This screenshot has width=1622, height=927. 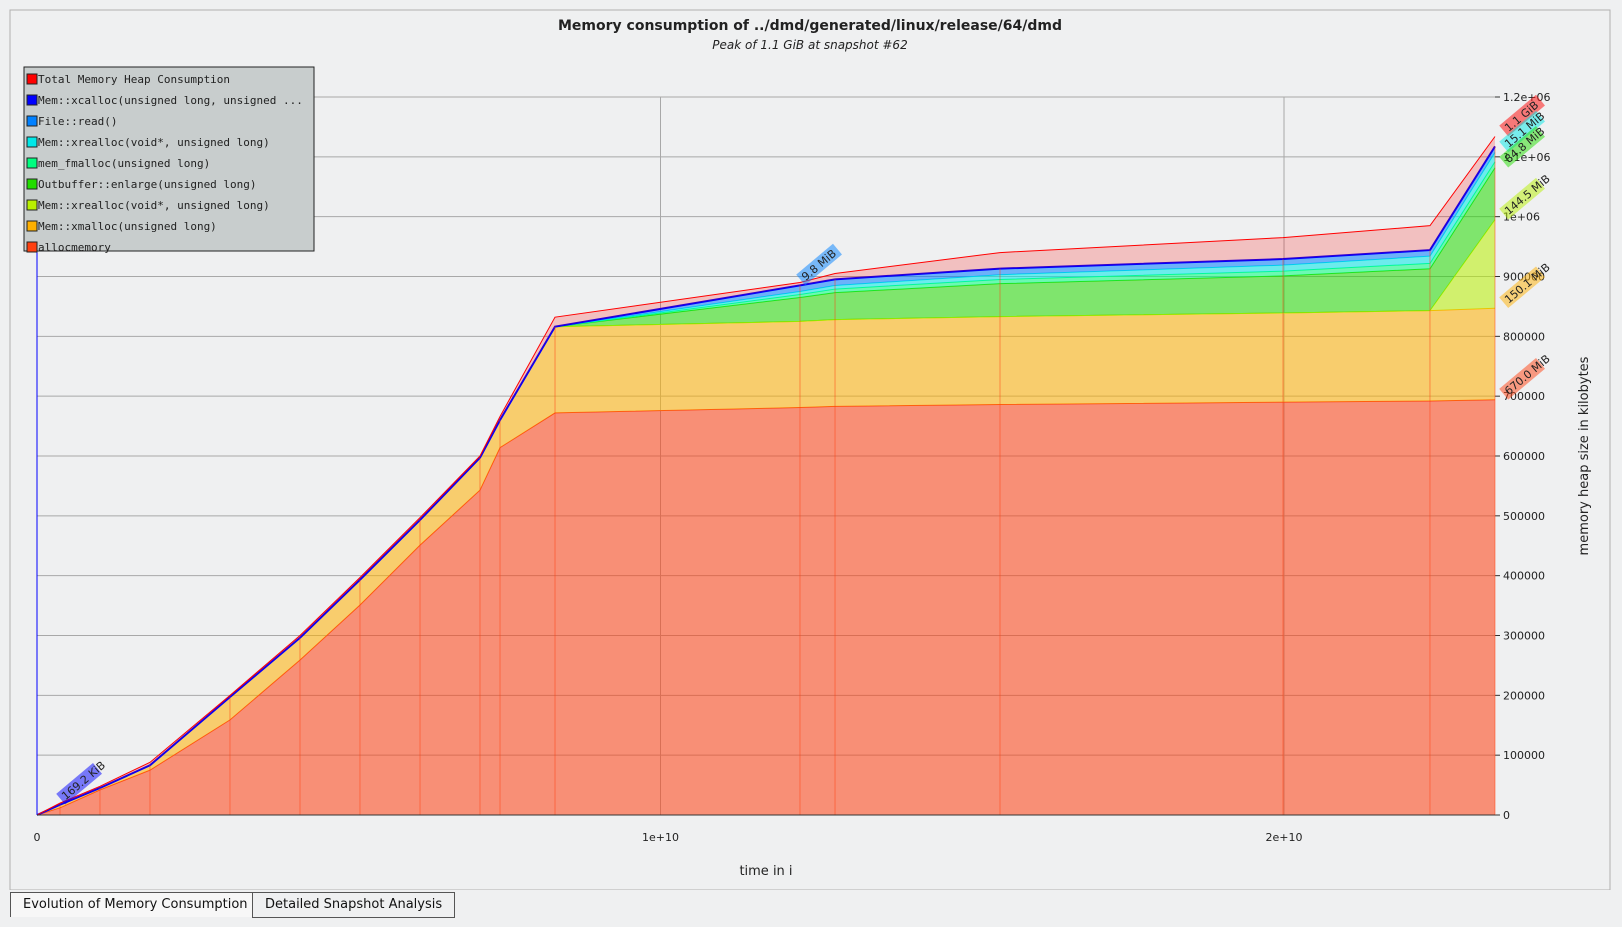 I want to click on tab: Evolution of Memory Consumption, so click(x=135, y=904).